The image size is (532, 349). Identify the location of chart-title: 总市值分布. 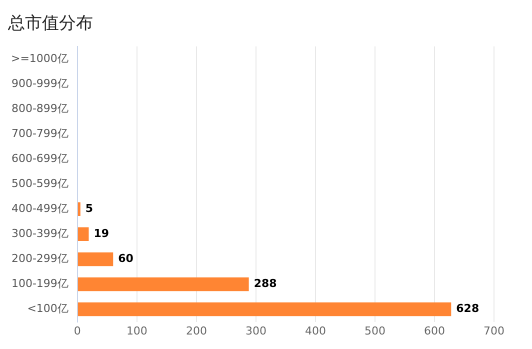
(50, 24).